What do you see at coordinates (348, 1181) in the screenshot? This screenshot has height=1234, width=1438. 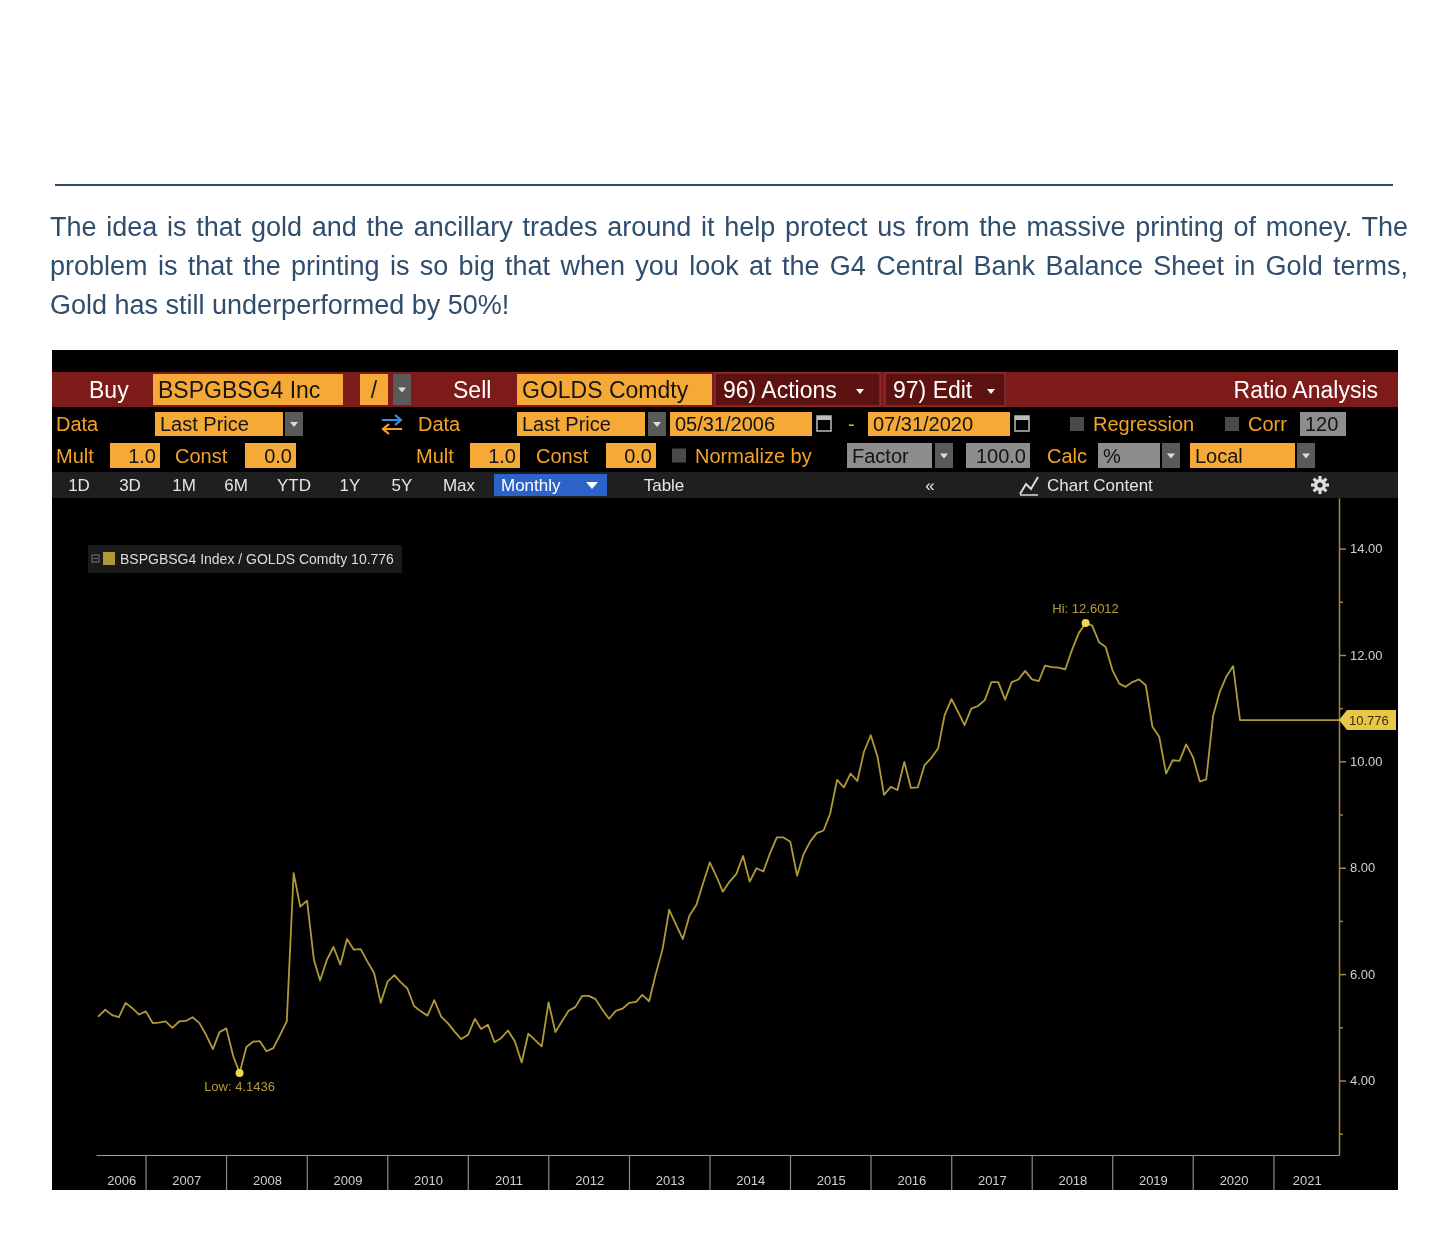 I see `x-tick-label: 2009` at bounding box center [348, 1181].